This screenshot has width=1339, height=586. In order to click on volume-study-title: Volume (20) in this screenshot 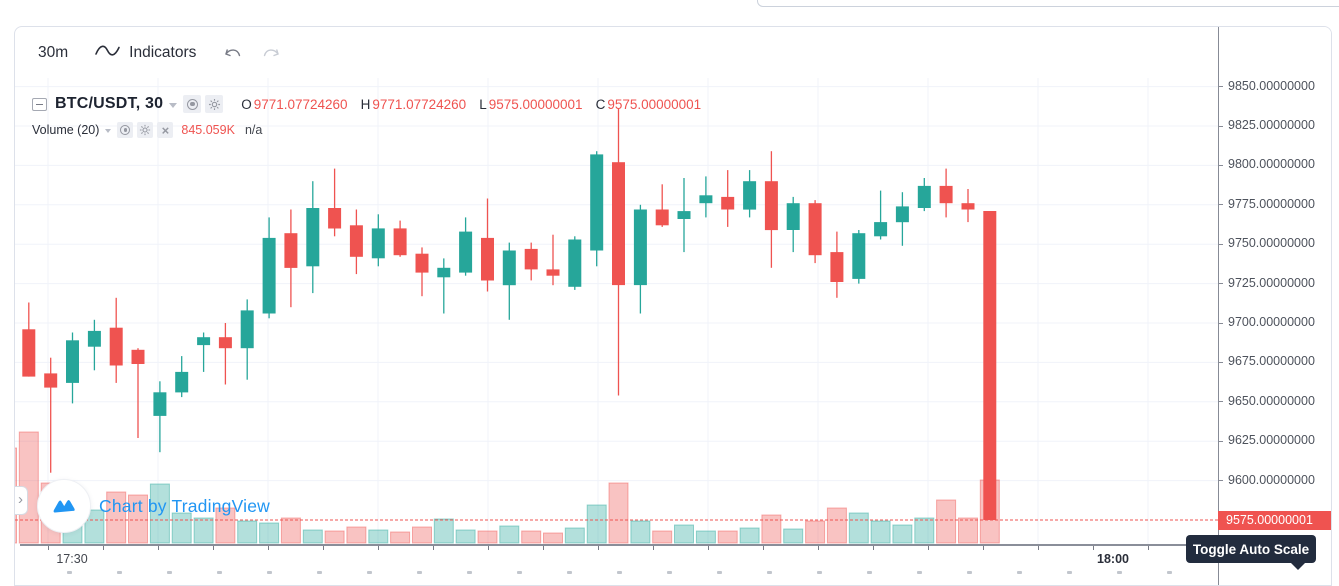, I will do `click(66, 130)`.